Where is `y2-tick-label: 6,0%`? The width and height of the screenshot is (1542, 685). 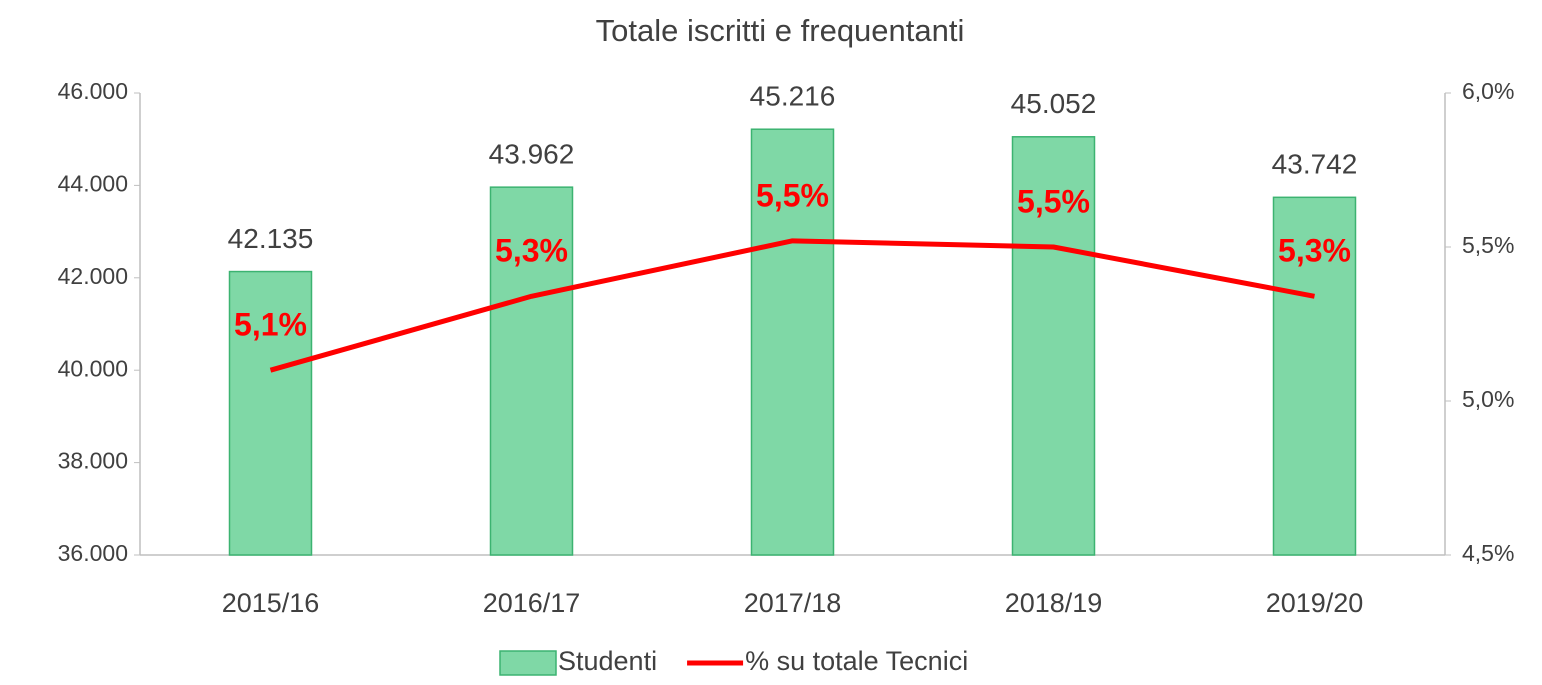 y2-tick-label: 6,0% is located at coordinates (1488, 91).